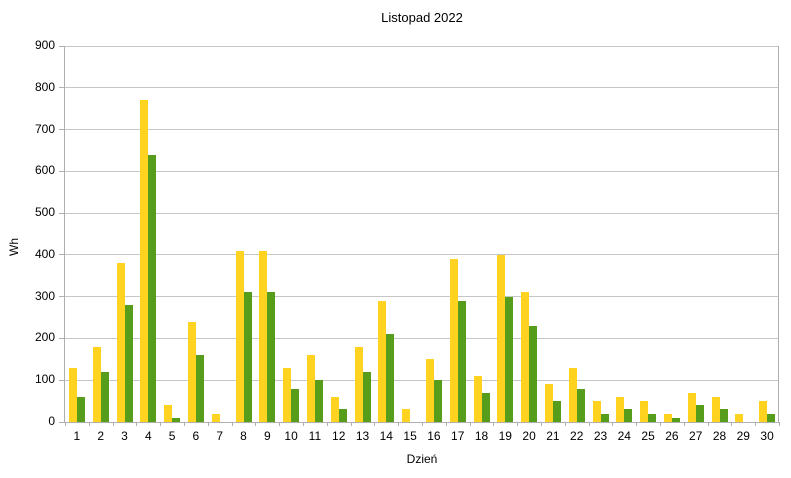  What do you see at coordinates (339, 436) in the screenshot?
I see `x-tick-label-day-12: 12` at bounding box center [339, 436].